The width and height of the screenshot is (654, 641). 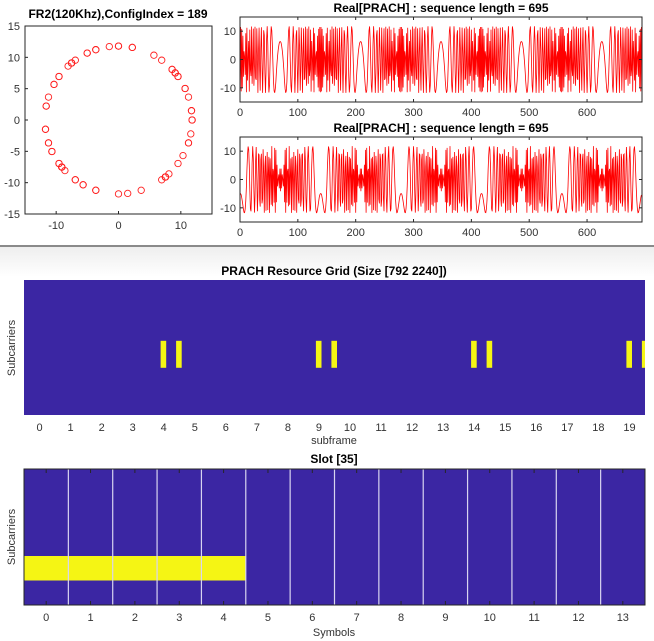 What do you see at coordinates (333, 271) in the screenshot?
I see `resource-grid-title: PRACH Resource Grid (Size [792 2240])` at bounding box center [333, 271].